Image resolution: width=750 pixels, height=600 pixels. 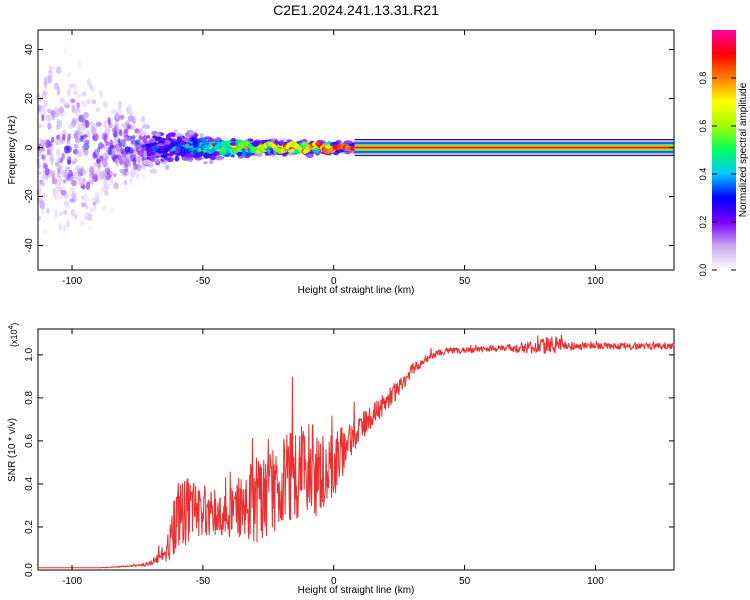 I want to click on heatmap-y-tick-label: 40, so click(x=29, y=50).